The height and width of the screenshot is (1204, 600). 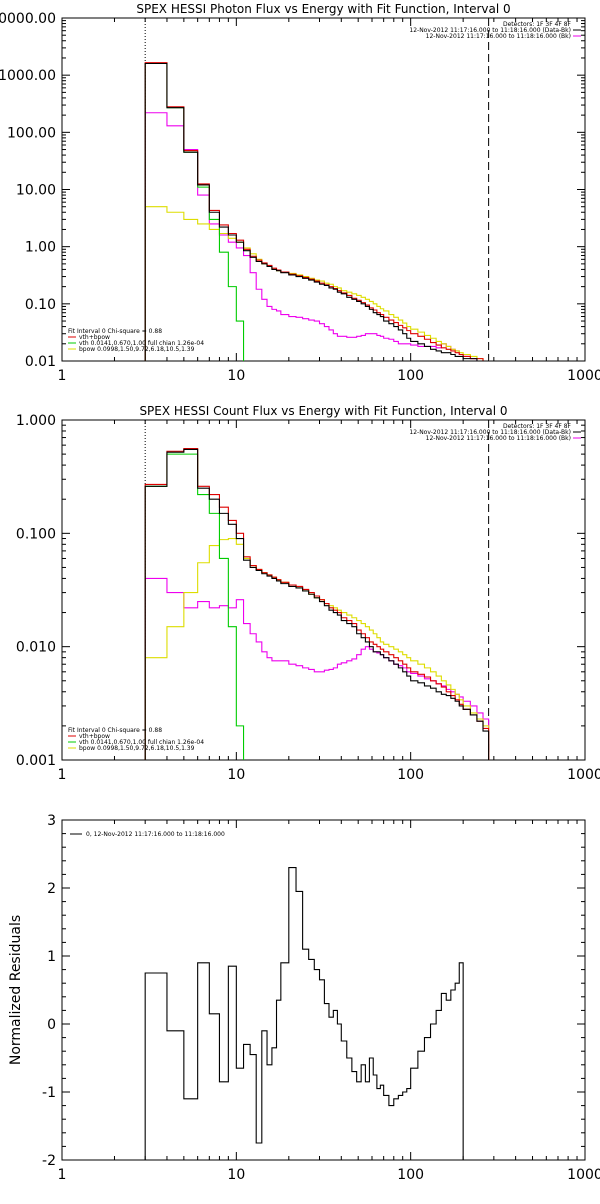 What do you see at coordinates (51, 821) in the screenshot?
I see `y-tick-label: 3` at bounding box center [51, 821].